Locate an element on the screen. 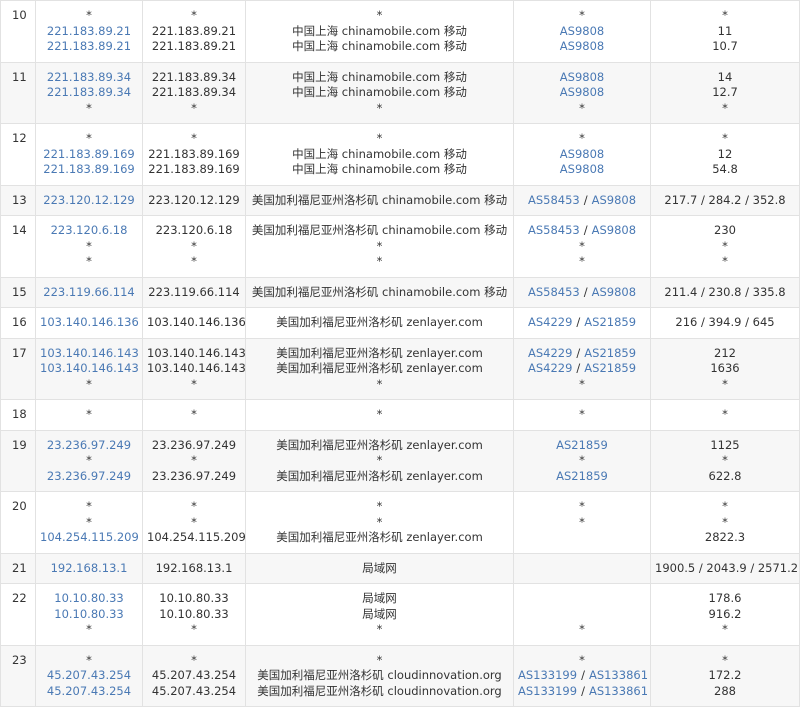  asn-text: * is located at coordinates (582, 261).